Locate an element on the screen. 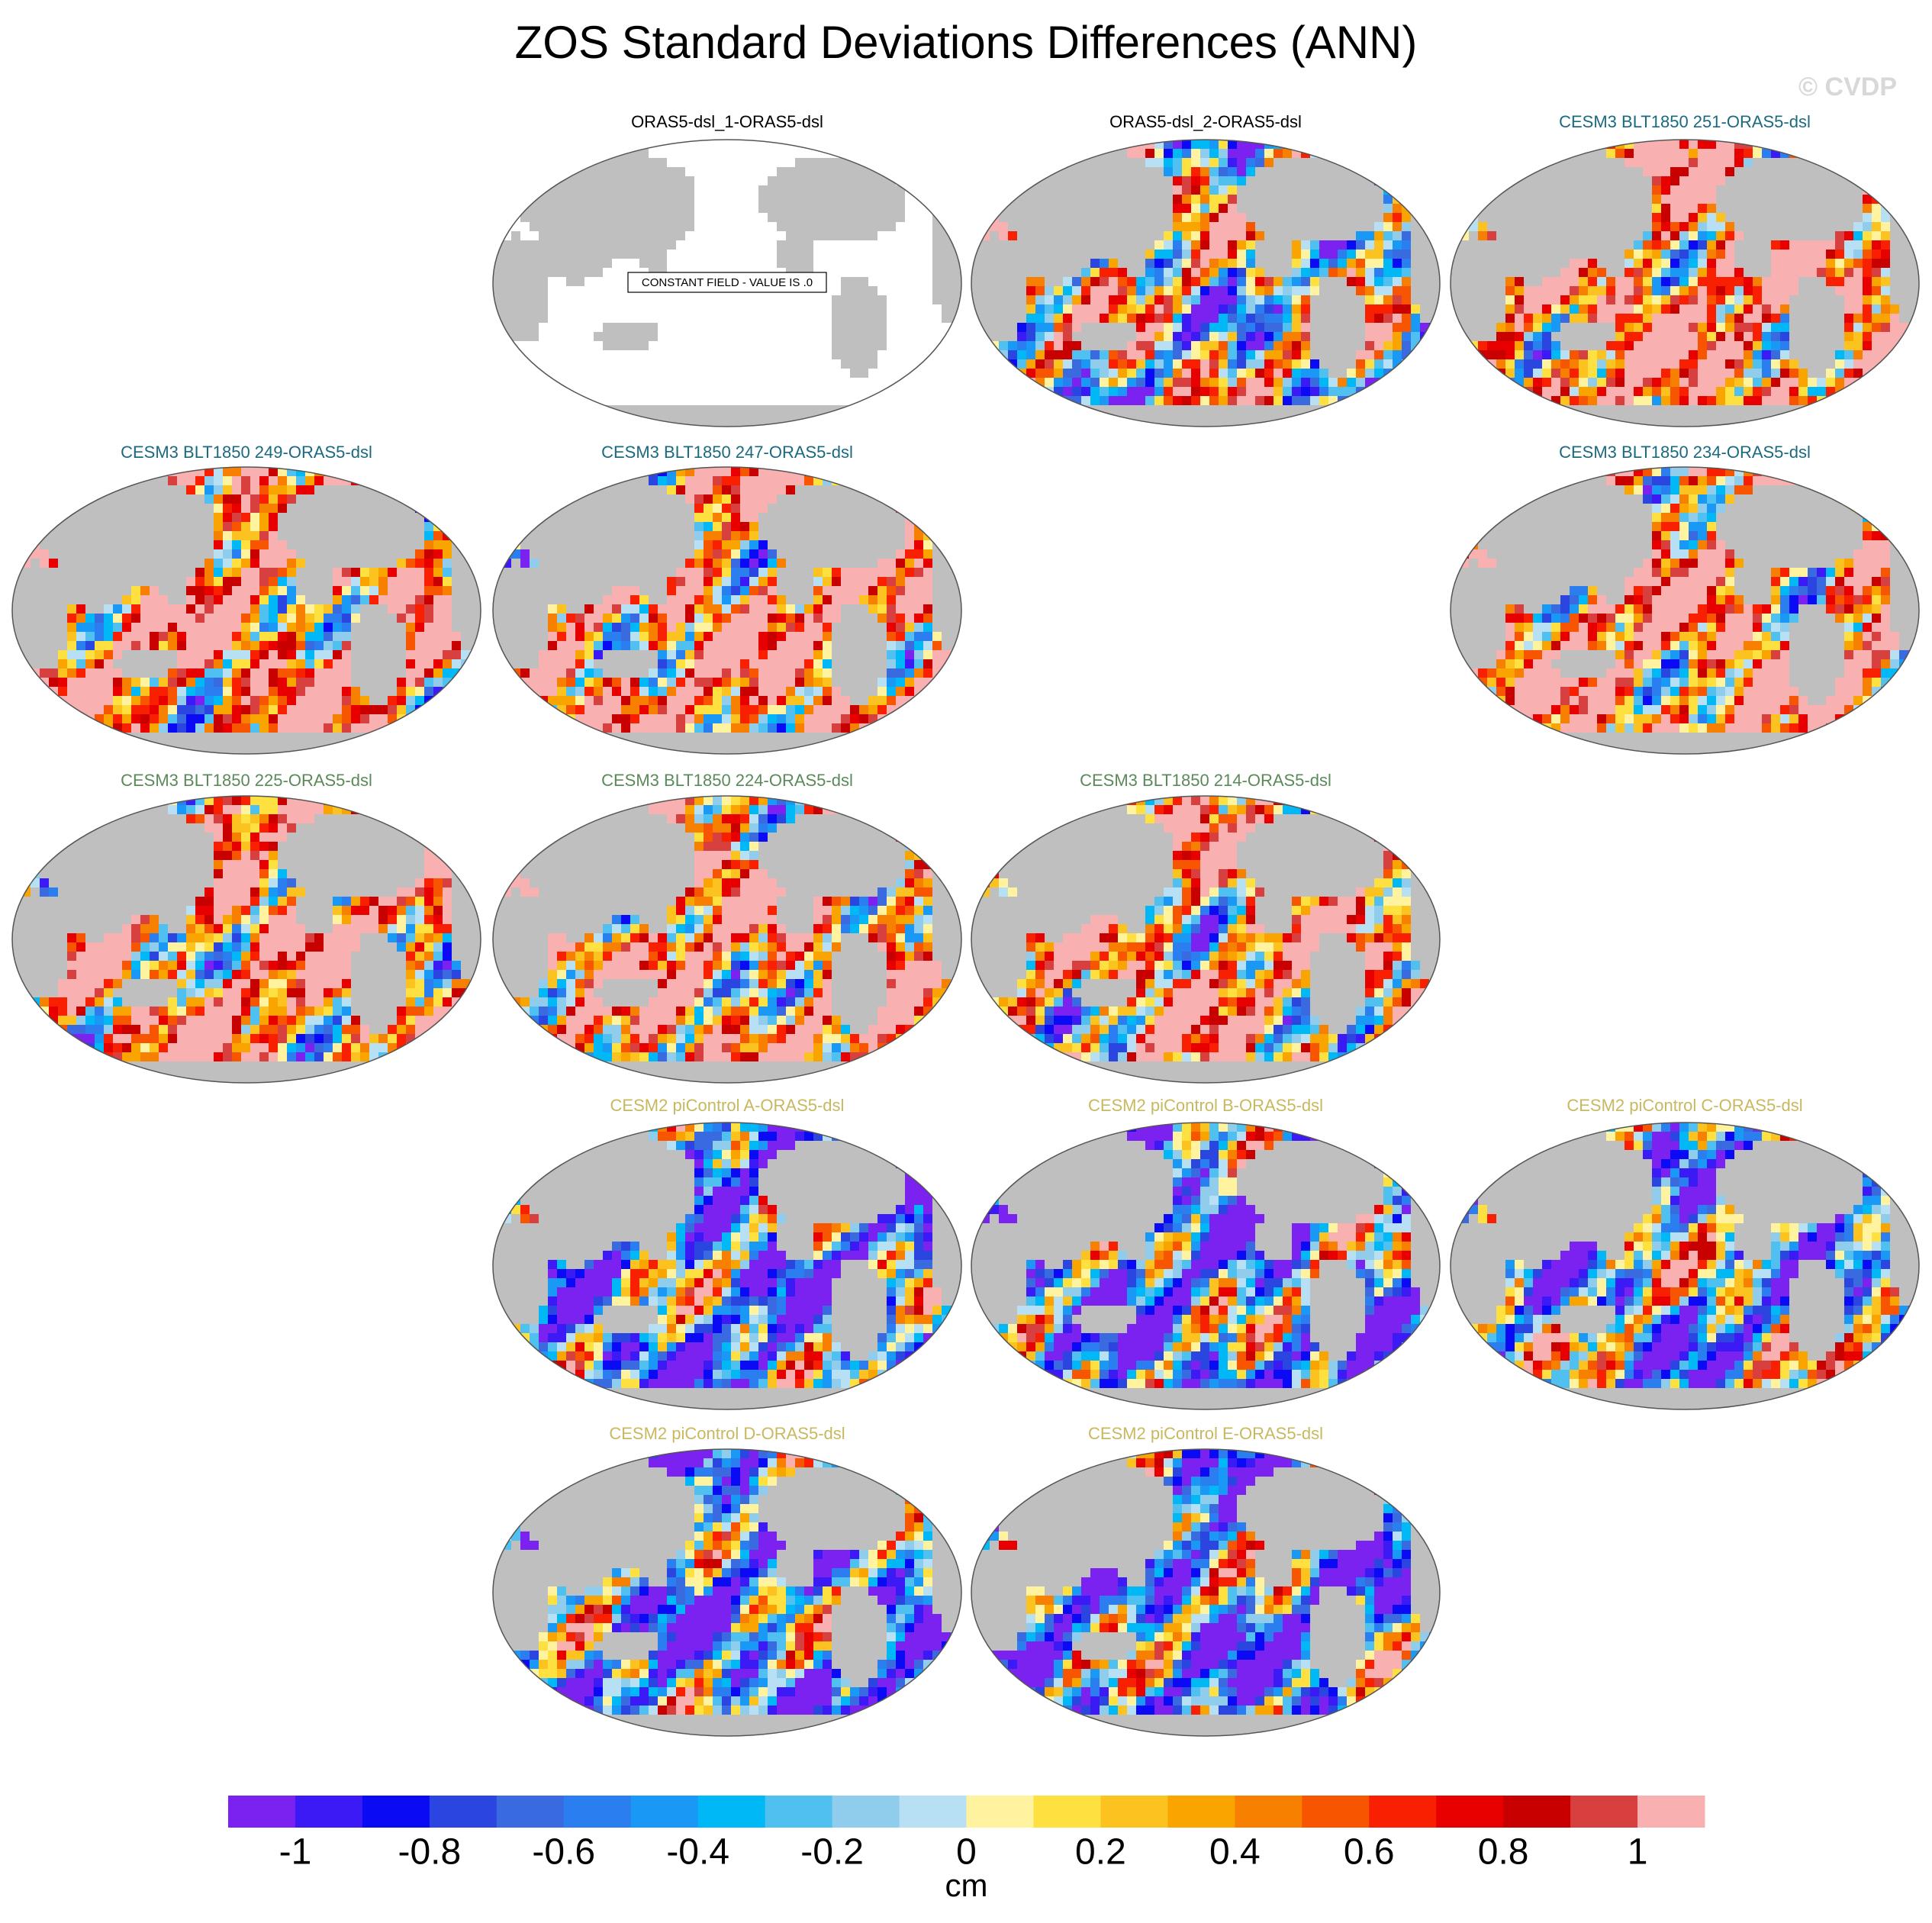 This screenshot has height=1923, width=1932. map-panel: CONSTANT FIELD - VALUE IS .0 is located at coordinates (727, 283).